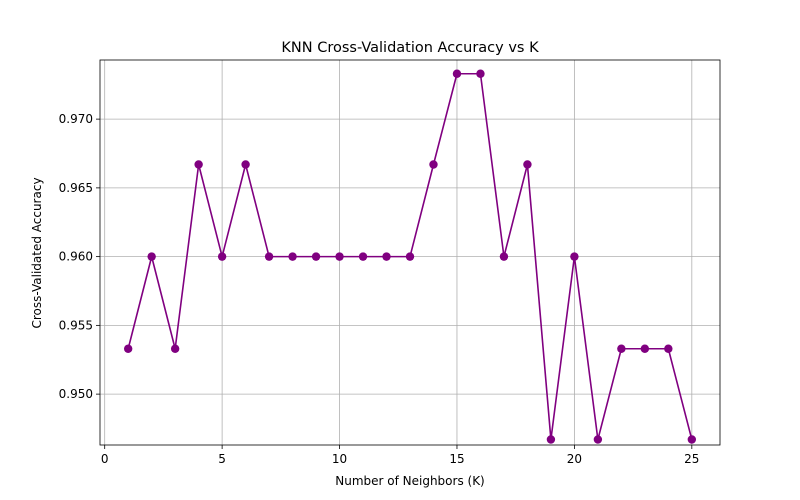  I want to click on y-tick-label: 0.955, so click(76, 325).